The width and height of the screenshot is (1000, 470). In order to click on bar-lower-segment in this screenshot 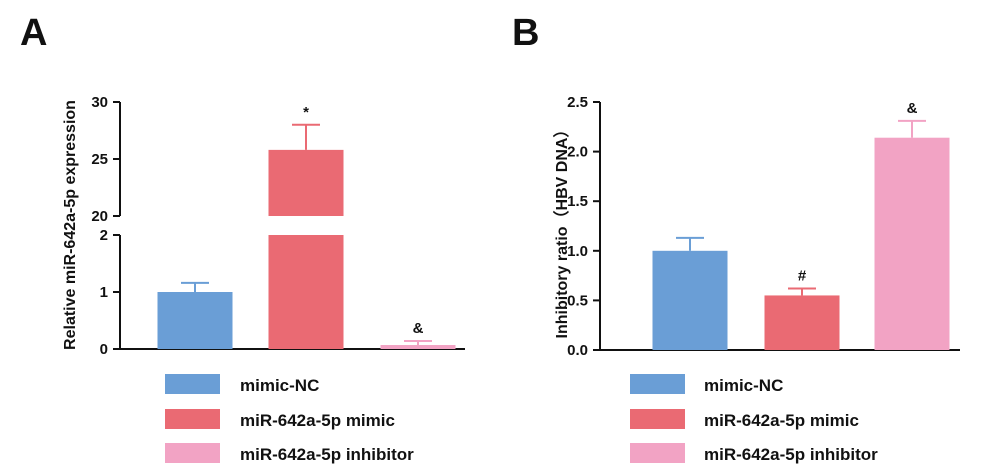, I will do `click(306, 292)`.